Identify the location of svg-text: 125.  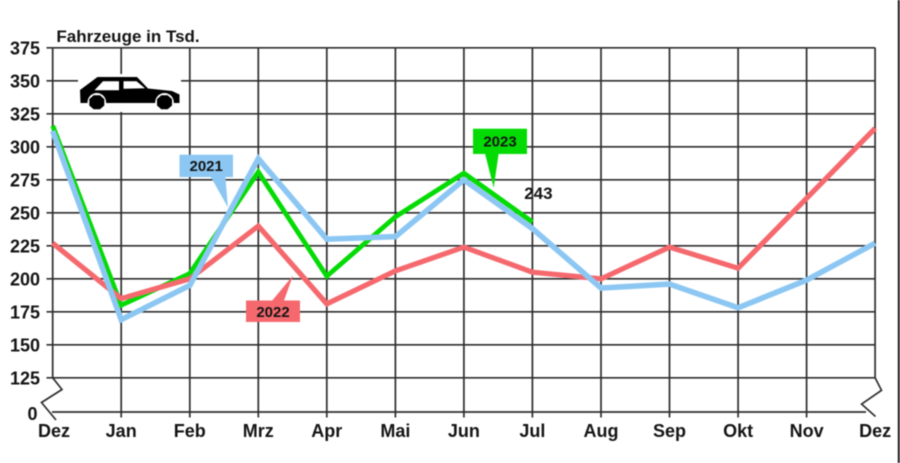
(25, 378).